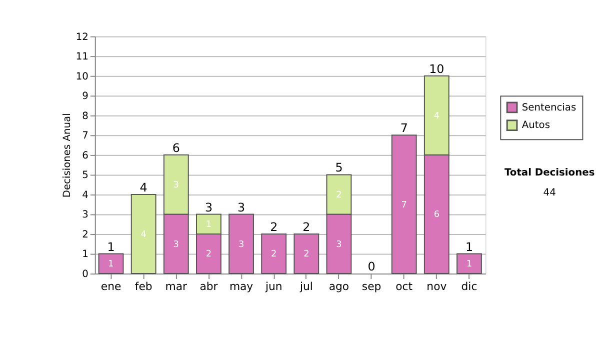 The height and width of the screenshot is (340, 600). Describe the element at coordinates (85, 274) in the screenshot. I see `y-tick-label: 0` at that location.